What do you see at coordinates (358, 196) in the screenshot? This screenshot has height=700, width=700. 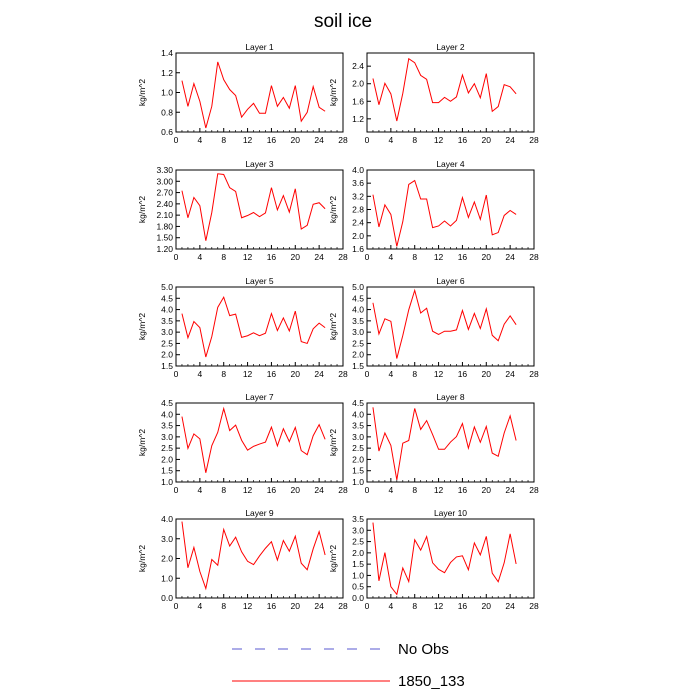 I see `y-tick-label: 3.2` at bounding box center [358, 196].